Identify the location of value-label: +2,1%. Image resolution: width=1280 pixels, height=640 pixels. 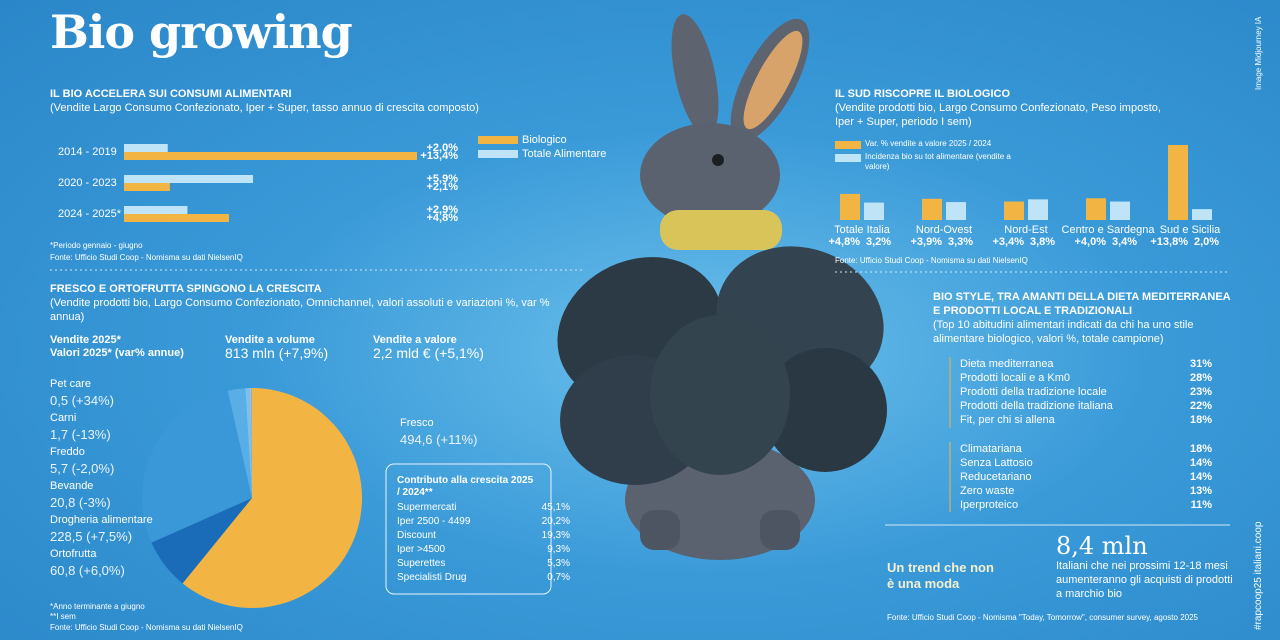
(443, 187).